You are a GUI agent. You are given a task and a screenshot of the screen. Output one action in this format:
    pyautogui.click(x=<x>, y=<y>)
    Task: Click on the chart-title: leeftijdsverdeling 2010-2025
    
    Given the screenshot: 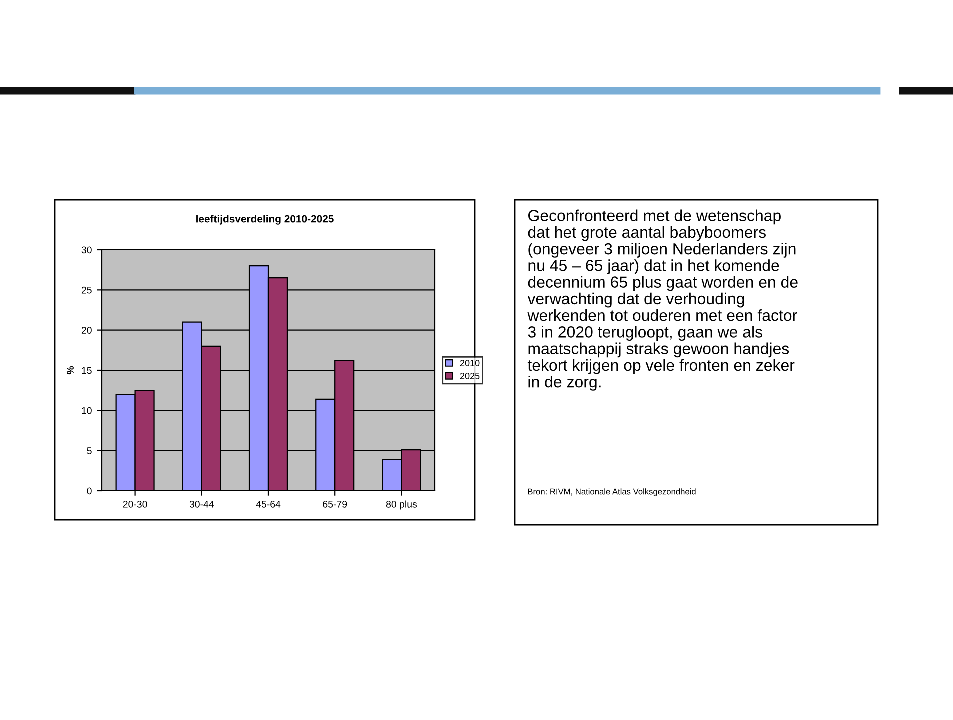 What is the action you would take?
    pyautogui.click(x=265, y=220)
    